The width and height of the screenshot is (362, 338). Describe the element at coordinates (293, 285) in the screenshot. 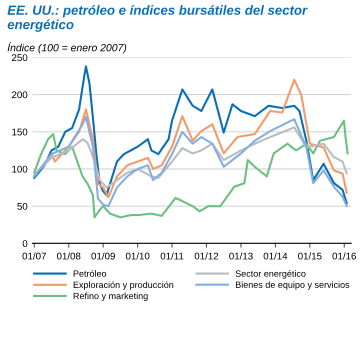

I see `legend-label: Bienes de equipo y servicios` at that location.